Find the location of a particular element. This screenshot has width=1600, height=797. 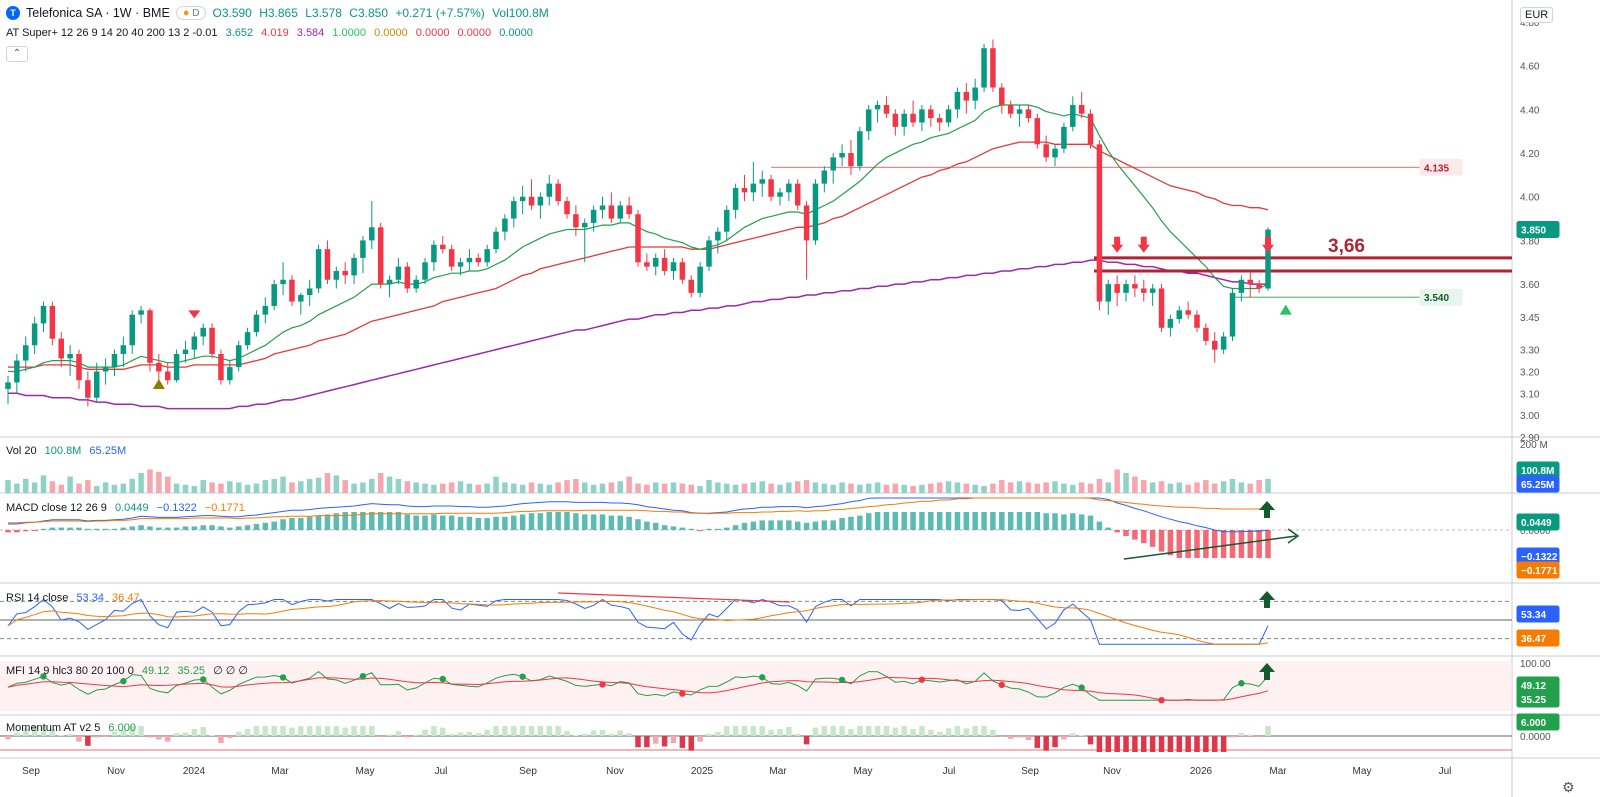

x-tick-label: Mar is located at coordinates (778, 771).